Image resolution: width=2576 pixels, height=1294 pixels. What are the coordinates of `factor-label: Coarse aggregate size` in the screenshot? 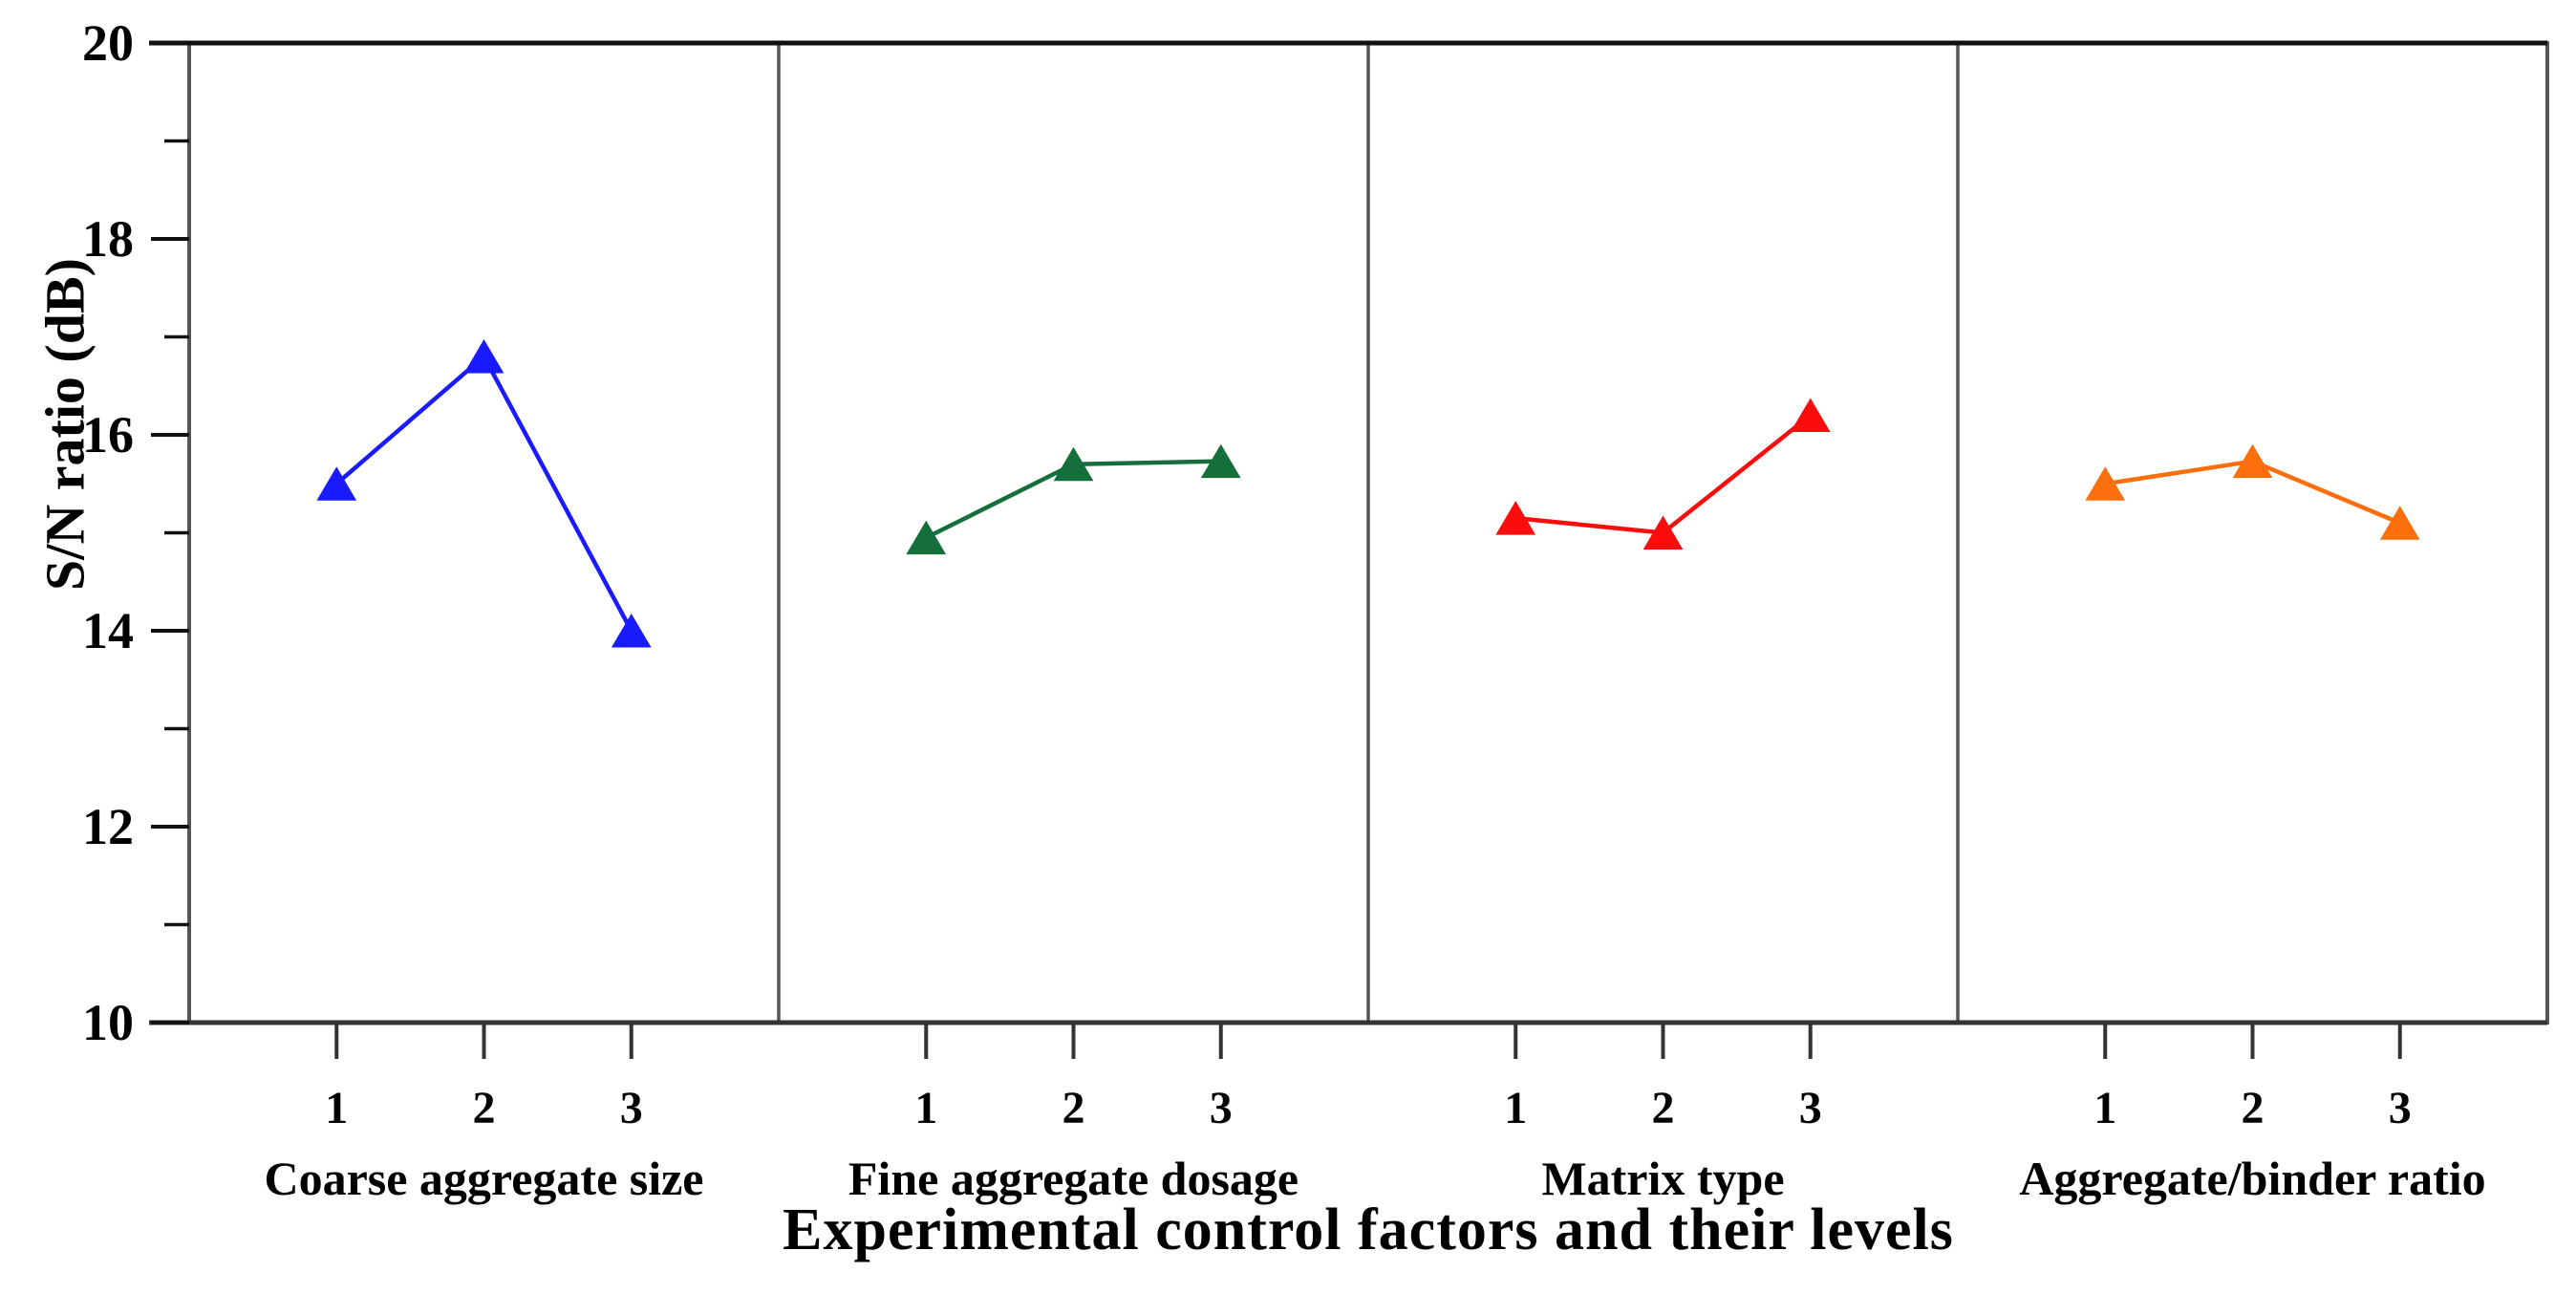 It's located at (483, 1178).